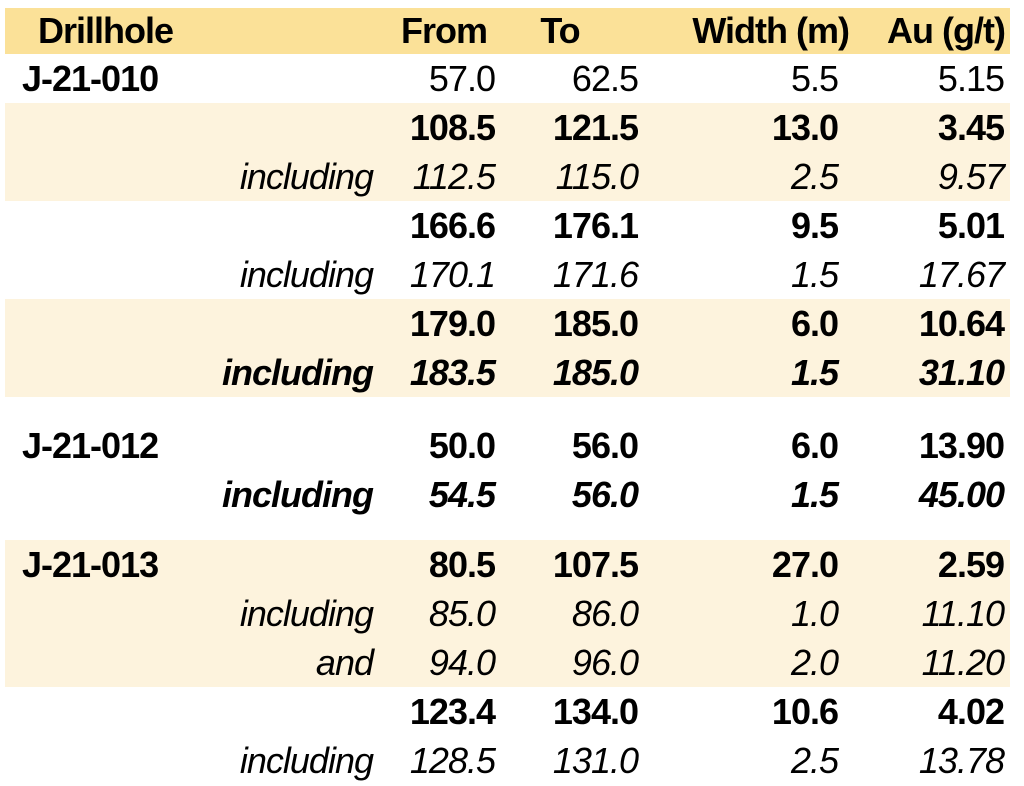  I want to click on to-value: 96.0, so click(605, 662).